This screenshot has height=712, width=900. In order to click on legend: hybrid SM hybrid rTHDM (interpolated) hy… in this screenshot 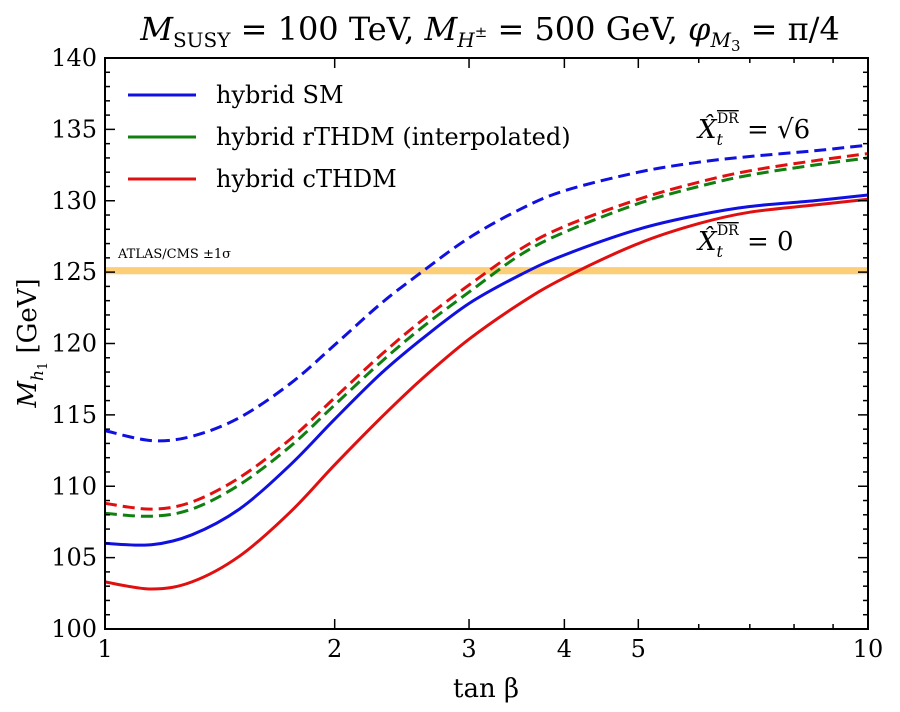, I will do `click(349, 137)`.